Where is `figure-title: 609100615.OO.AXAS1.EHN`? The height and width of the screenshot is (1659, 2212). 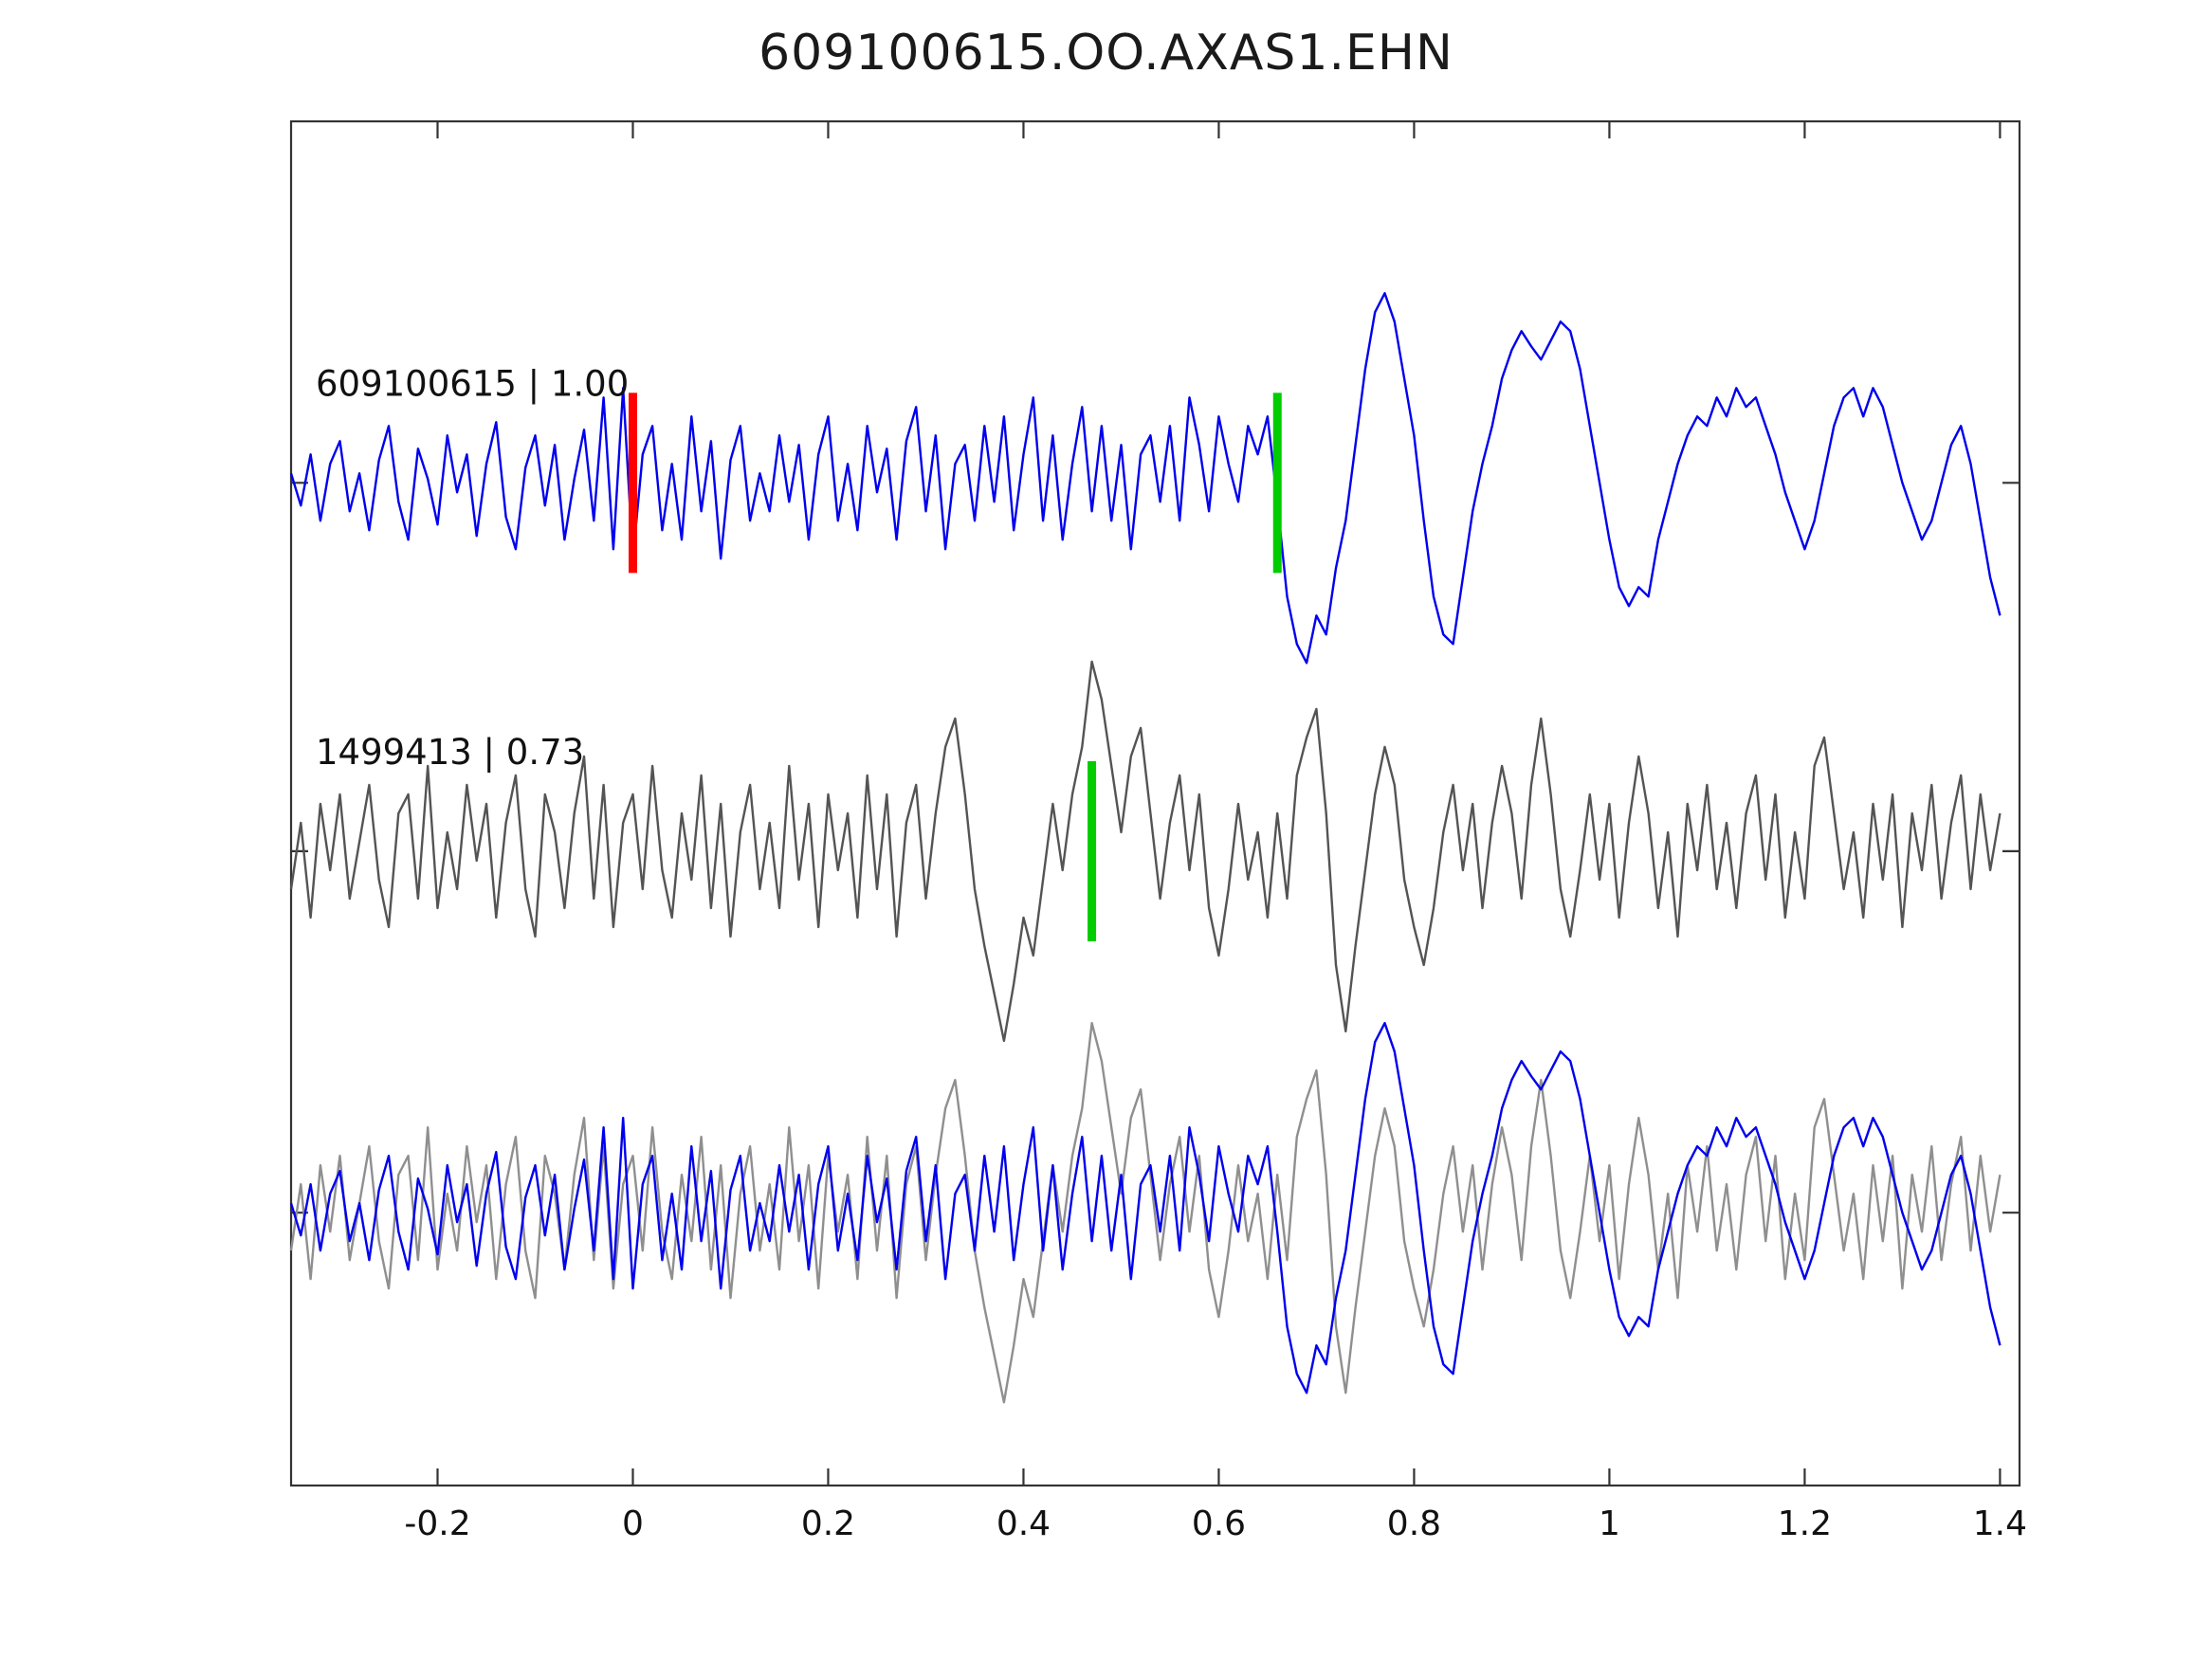
figure-title: 609100615.OO.AXAS1.EHN is located at coordinates (1106, 53).